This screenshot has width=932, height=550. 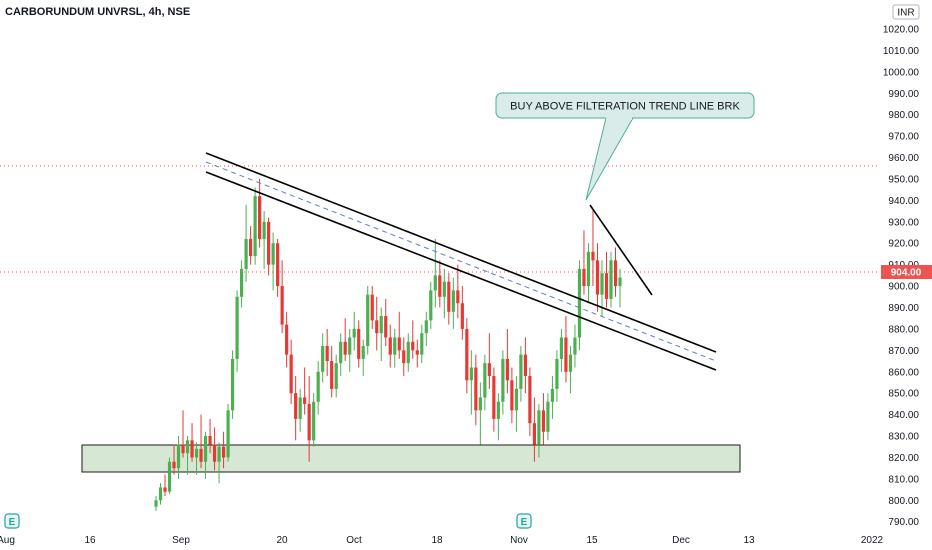 I want to click on event-icon-1: E, so click(x=12, y=521).